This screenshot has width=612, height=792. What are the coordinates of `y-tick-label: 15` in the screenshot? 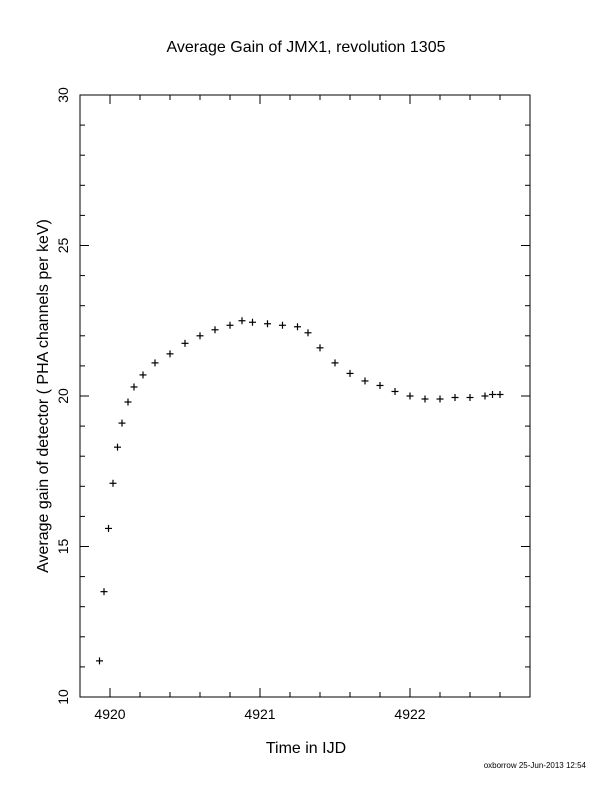 It's located at (63, 547).